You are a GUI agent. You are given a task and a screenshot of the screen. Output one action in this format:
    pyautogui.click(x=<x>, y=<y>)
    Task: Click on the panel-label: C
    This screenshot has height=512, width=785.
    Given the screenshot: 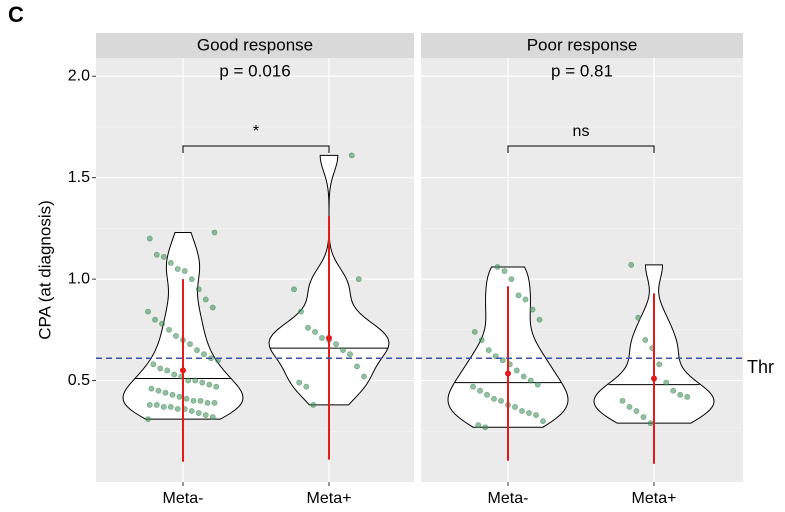 What is the action you would take?
    pyautogui.click(x=16, y=14)
    